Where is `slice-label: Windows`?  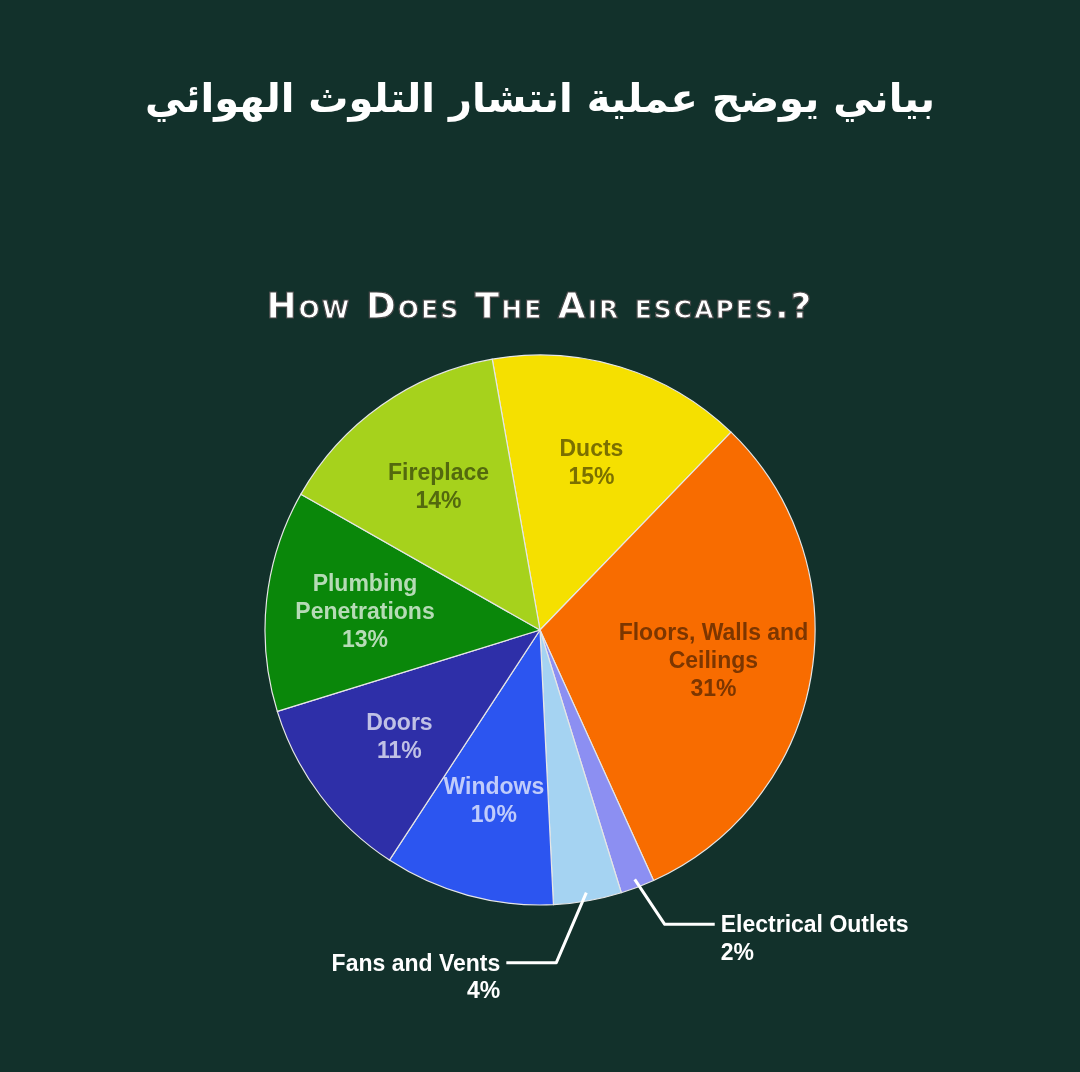
slice-label: Windows is located at coordinates (494, 786).